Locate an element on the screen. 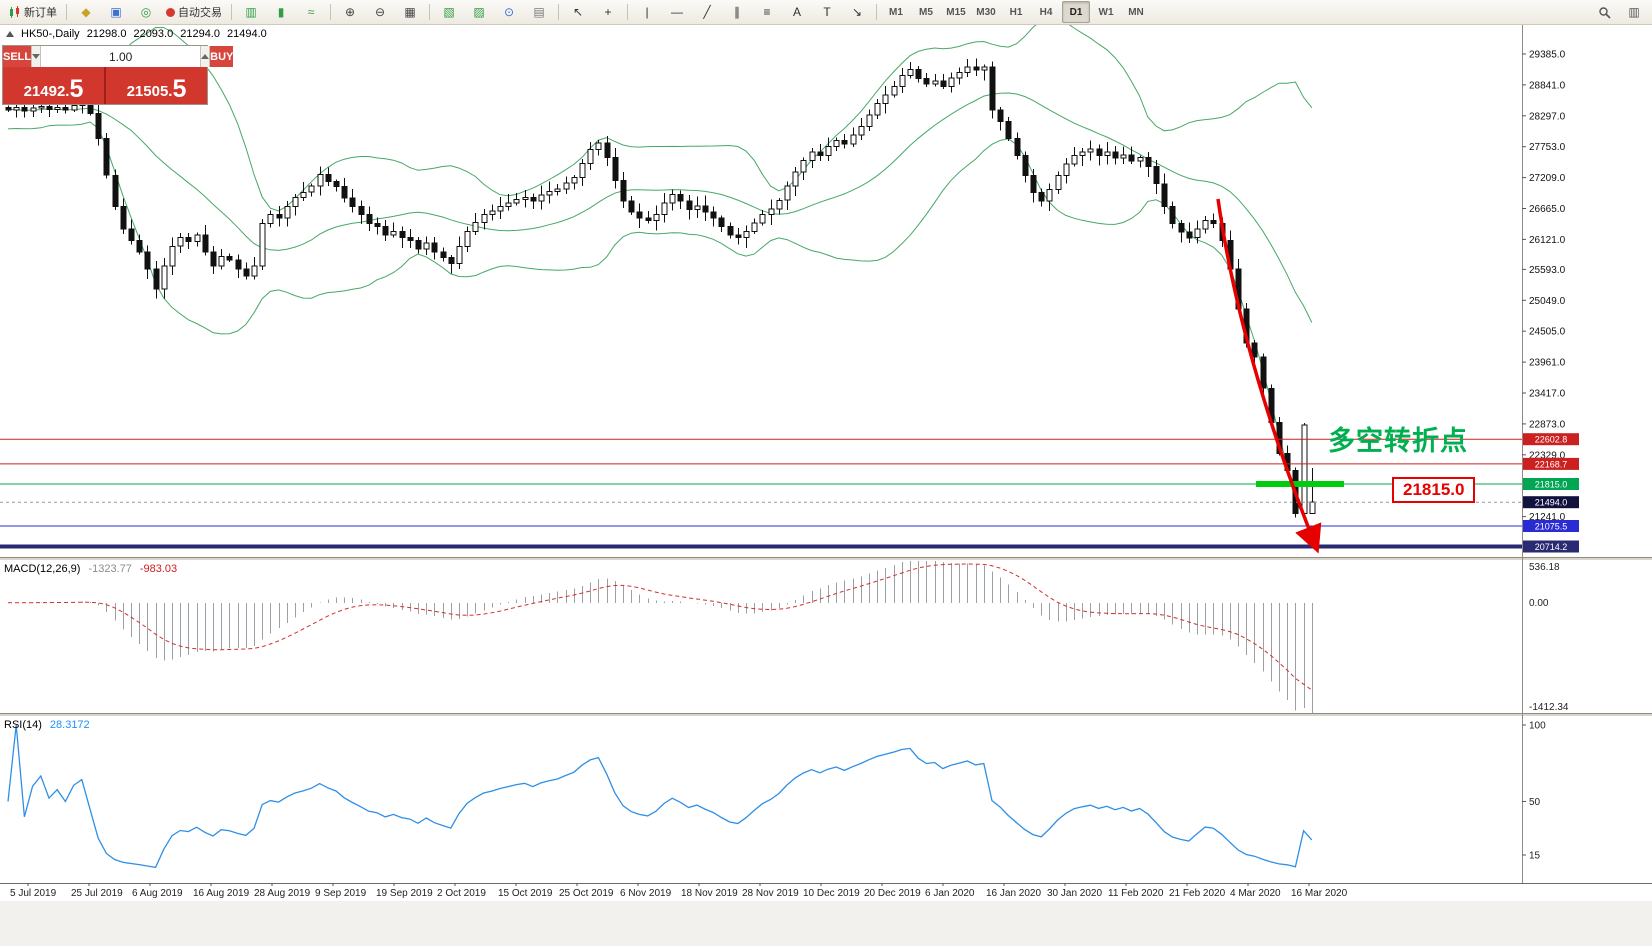 The height and width of the screenshot is (946, 1652). strategy-tester-icon: ◎ is located at coordinates (146, 12).